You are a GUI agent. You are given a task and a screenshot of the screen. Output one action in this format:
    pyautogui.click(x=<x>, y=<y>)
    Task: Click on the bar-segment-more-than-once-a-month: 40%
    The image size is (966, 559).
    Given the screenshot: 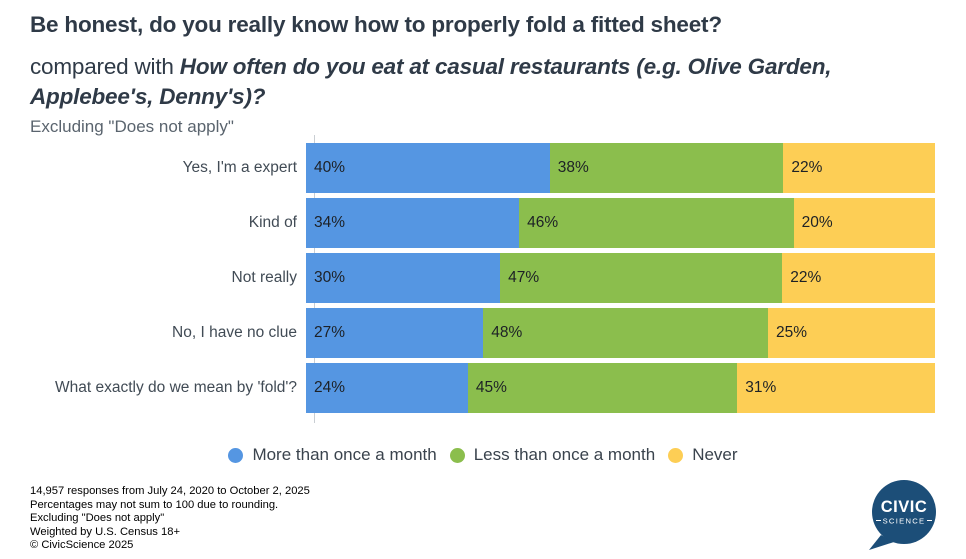 What is the action you would take?
    pyautogui.click(x=428, y=168)
    